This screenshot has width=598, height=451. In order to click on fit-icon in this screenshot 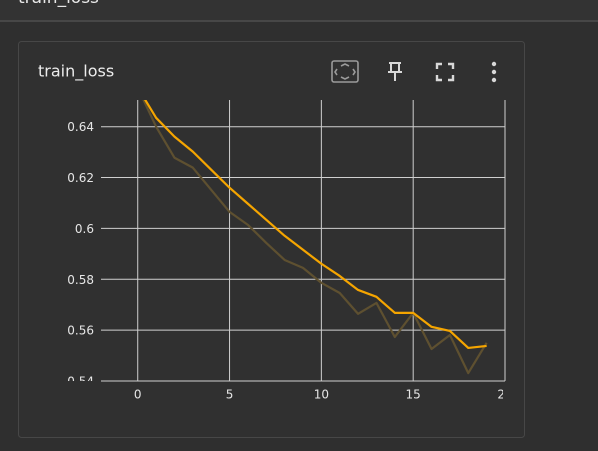, I will do `click(345, 71)`.